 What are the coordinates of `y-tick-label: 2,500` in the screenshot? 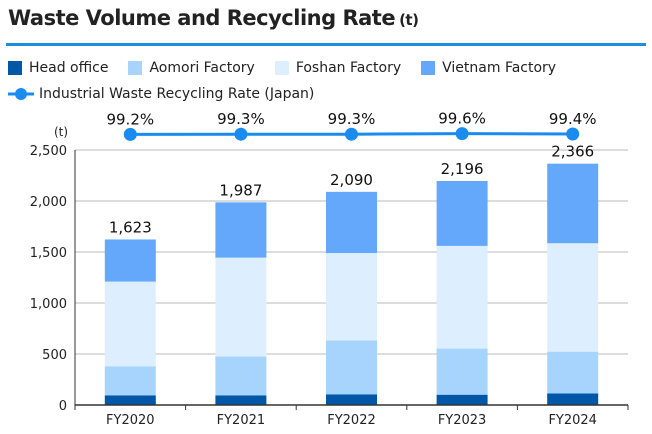 It's located at (48, 151).